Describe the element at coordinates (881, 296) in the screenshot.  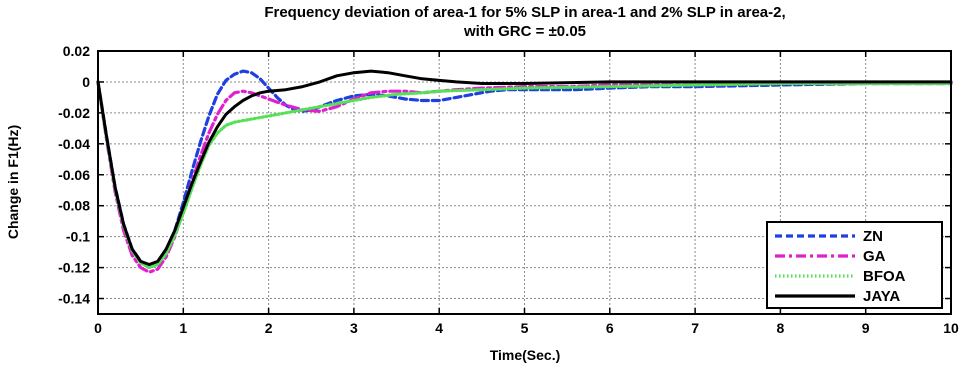
I see `legend-label-jaya: JAYA` at that location.